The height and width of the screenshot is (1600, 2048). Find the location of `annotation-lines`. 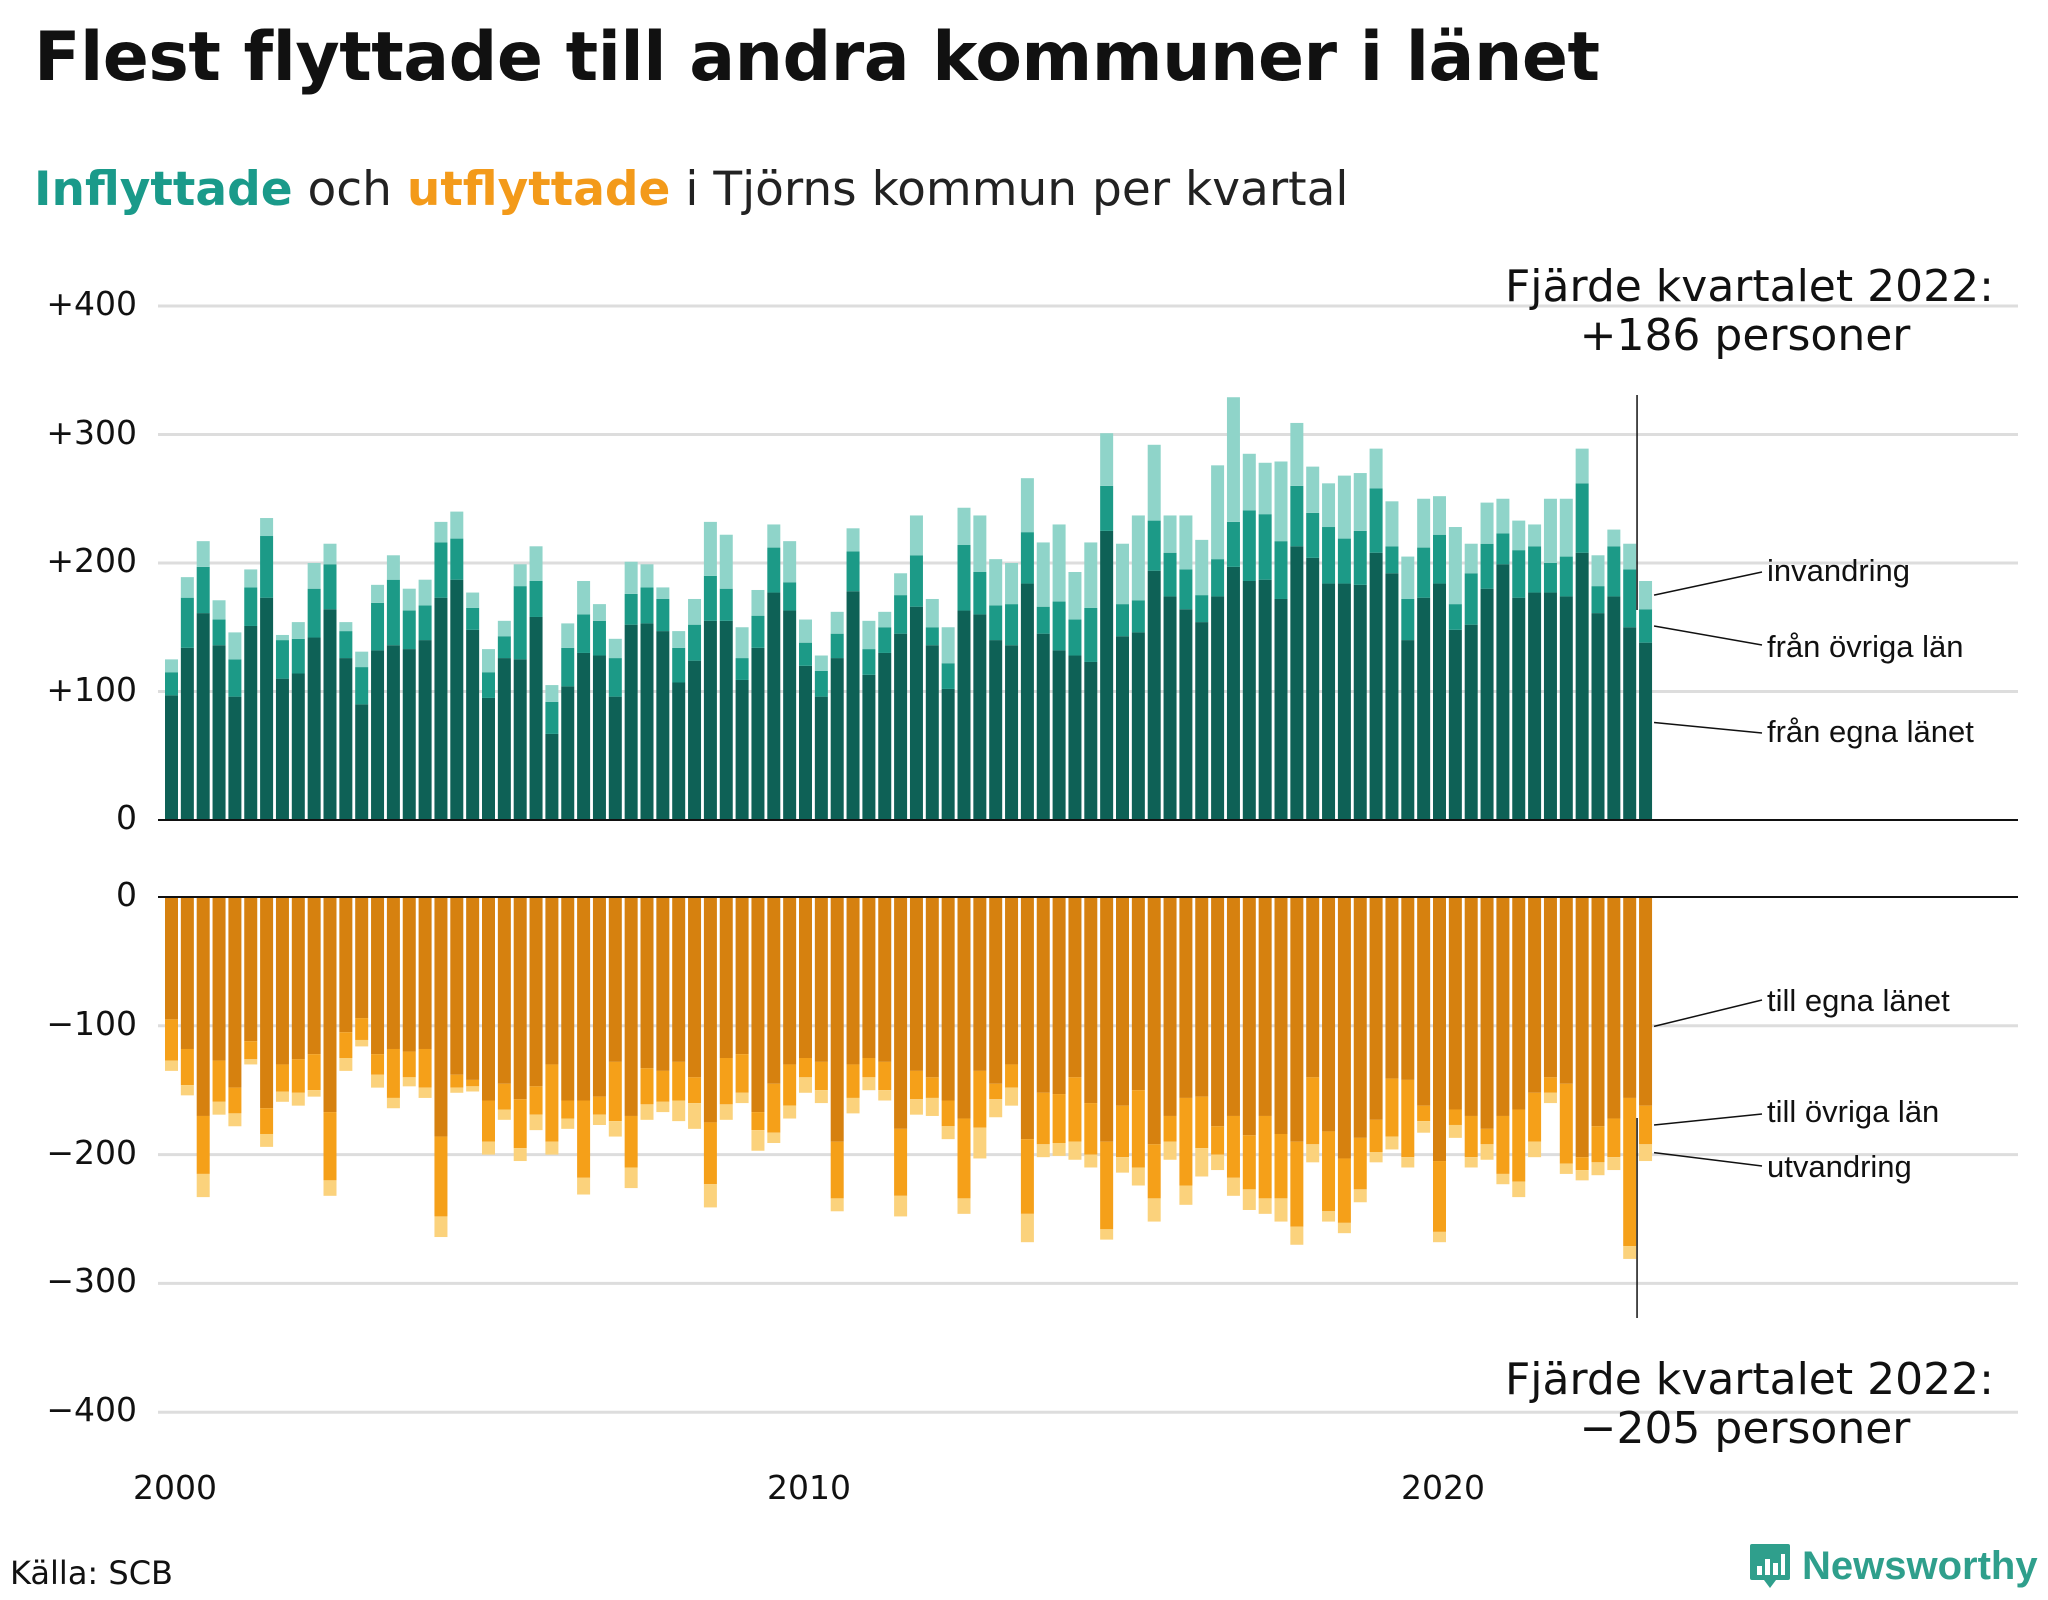

annotation-lines is located at coordinates (1699, 856).